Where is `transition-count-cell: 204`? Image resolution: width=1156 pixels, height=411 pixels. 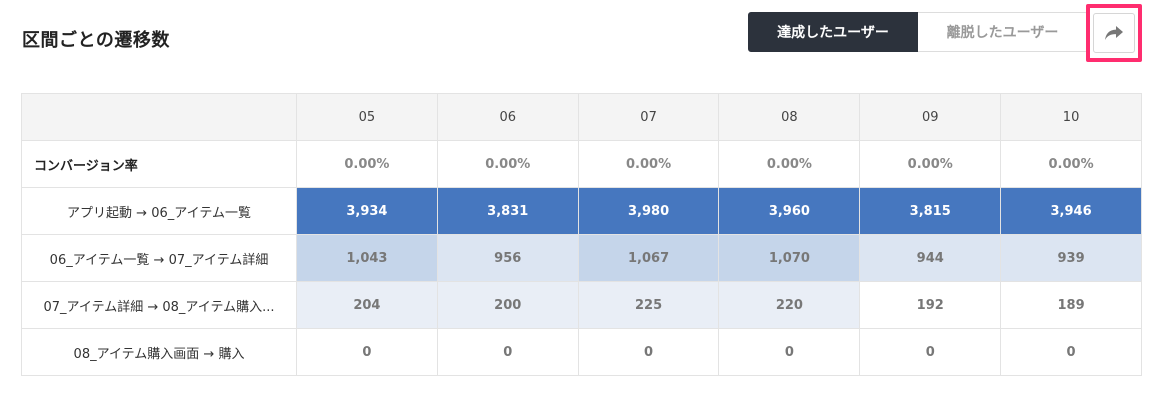
transition-count-cell: 204 is located at coordinates (367, 305).